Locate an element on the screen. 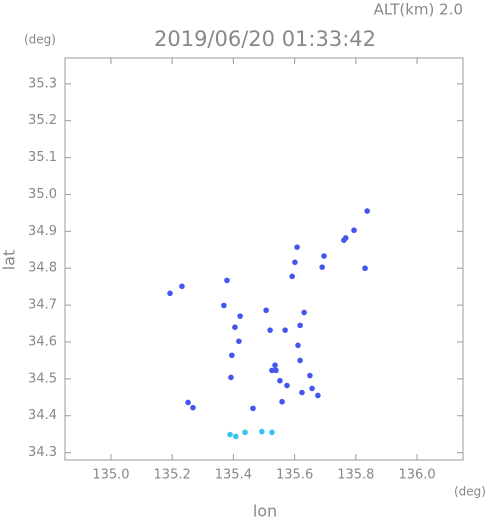 The height and width of the screenshot is (521, 491). y-tick-label: 35.3 is located at coordinates (42, 83).